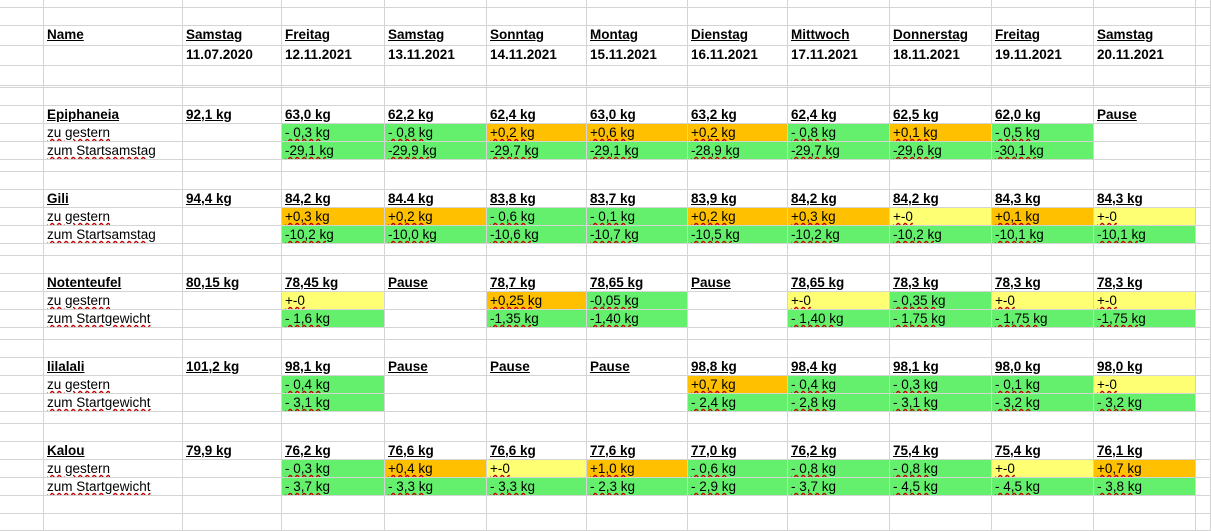 This screenshot has width=1211, height=531. I want to click on weight-cell: 62,2 kg, so click(436, 115).